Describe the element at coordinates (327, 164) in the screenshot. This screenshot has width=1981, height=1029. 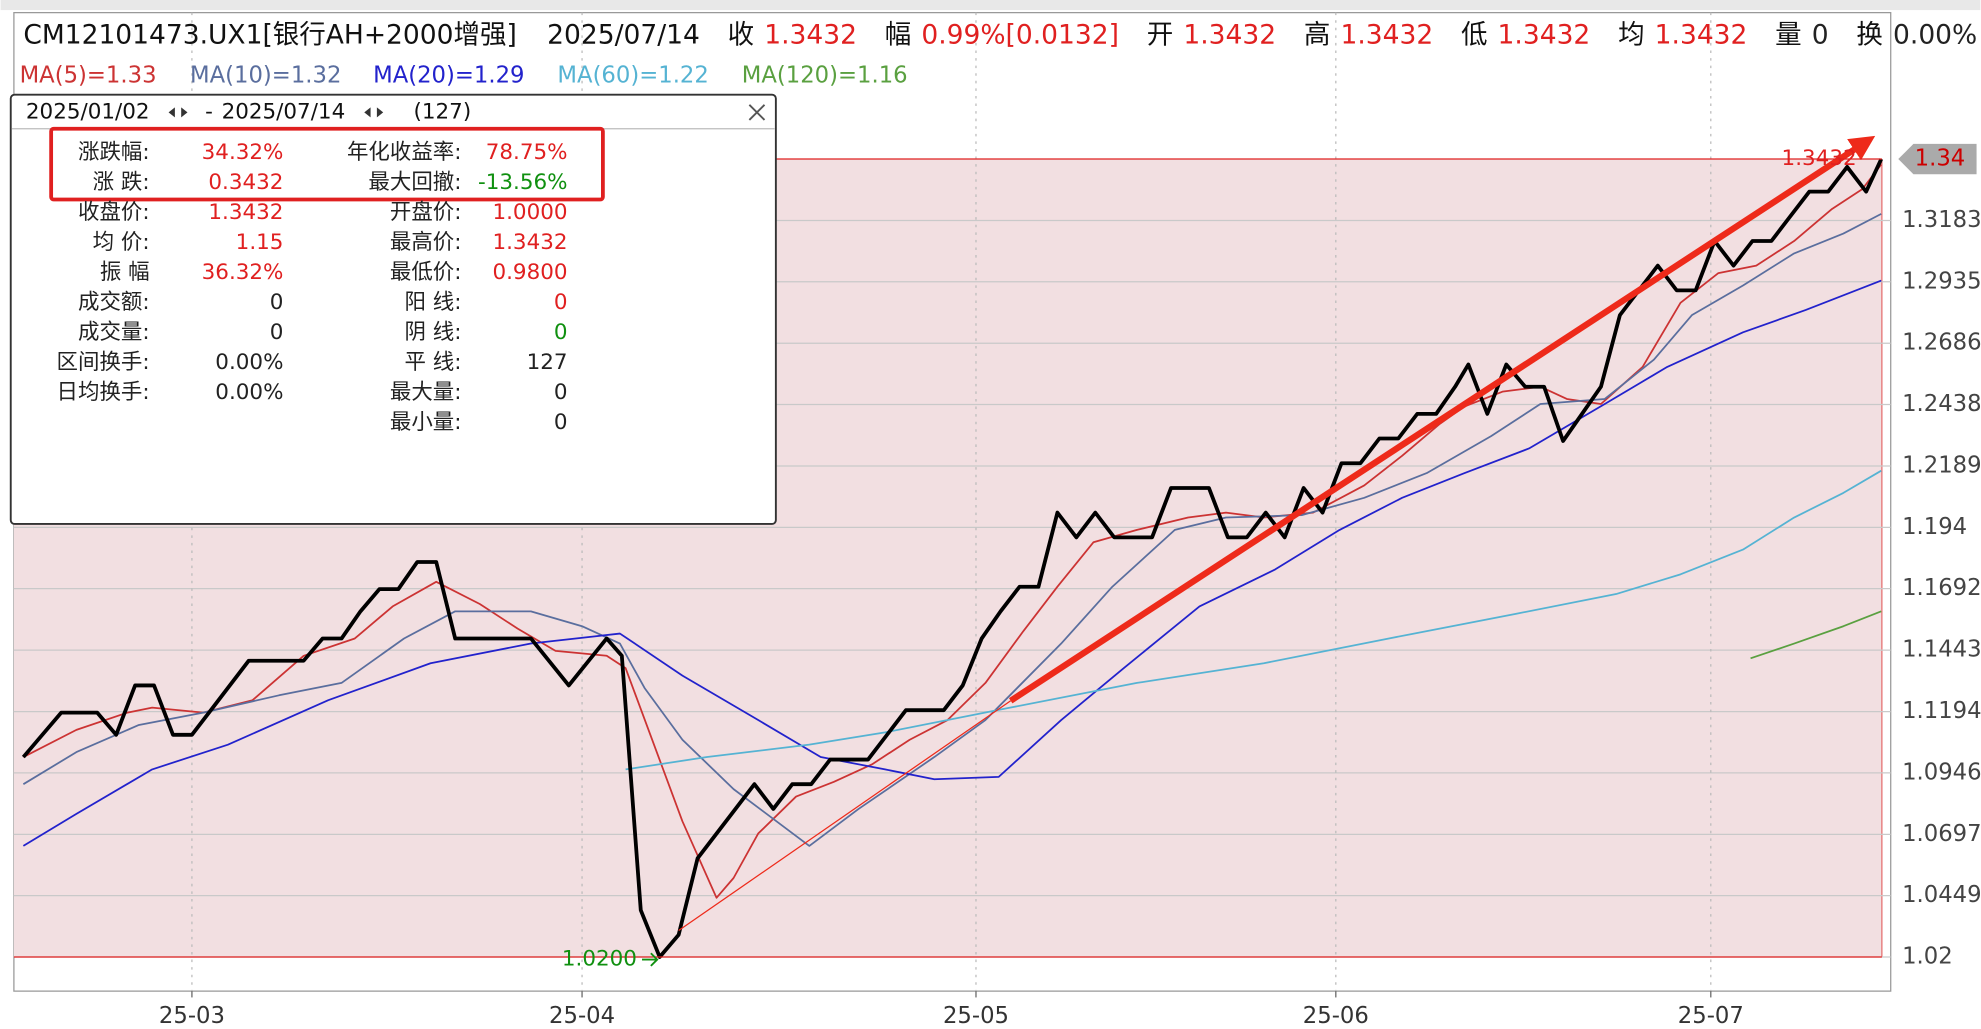
I see `highlight-box` at that location.